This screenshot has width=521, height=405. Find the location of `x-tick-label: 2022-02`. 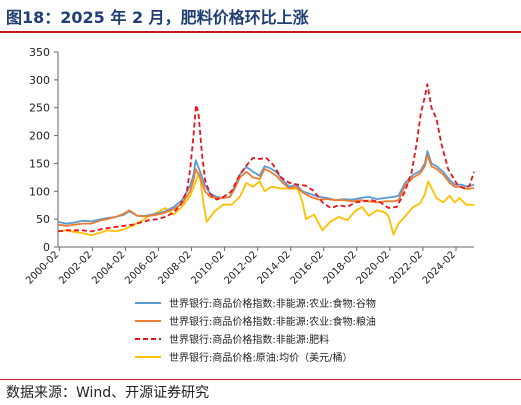

x-tick-label: 2022-02 is located at coordinates (406, 267).